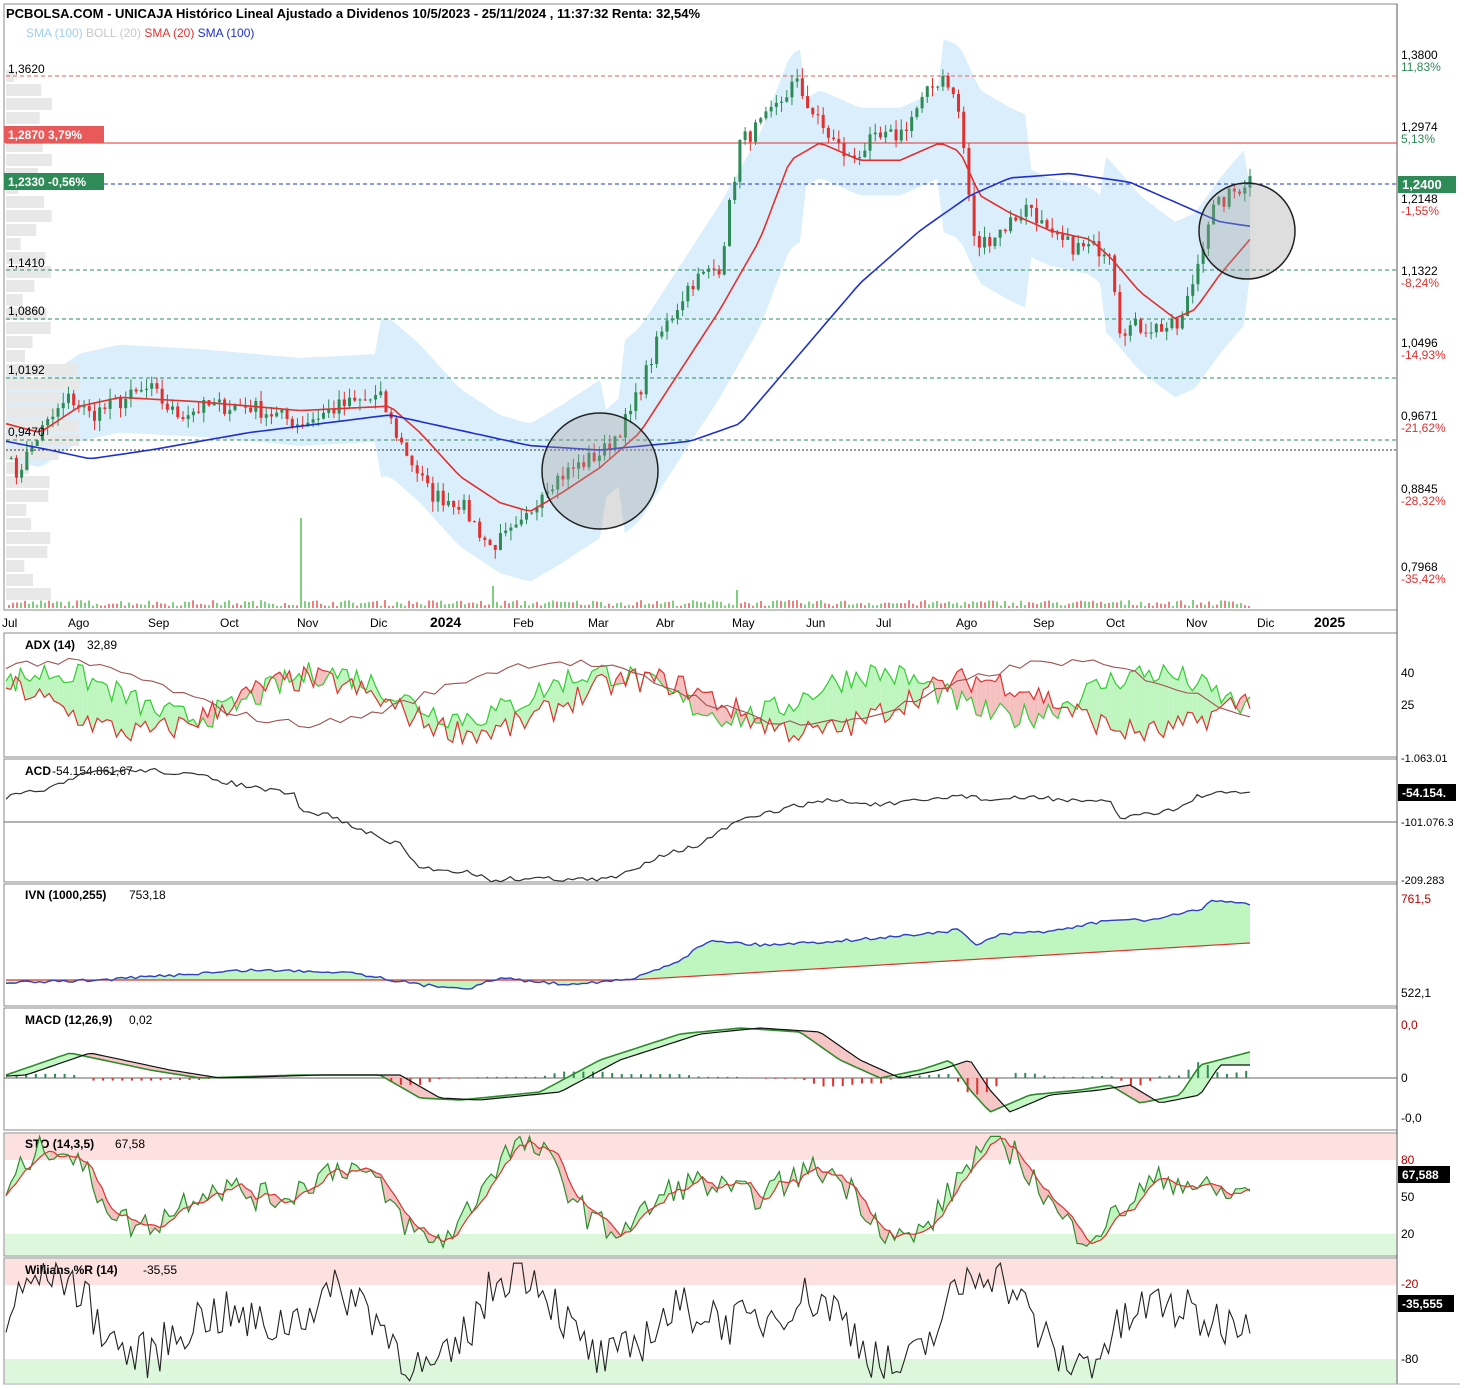 The height and width of the screenshot is (1388, 1464). I want to click on williams-line, so click(628, 1321).